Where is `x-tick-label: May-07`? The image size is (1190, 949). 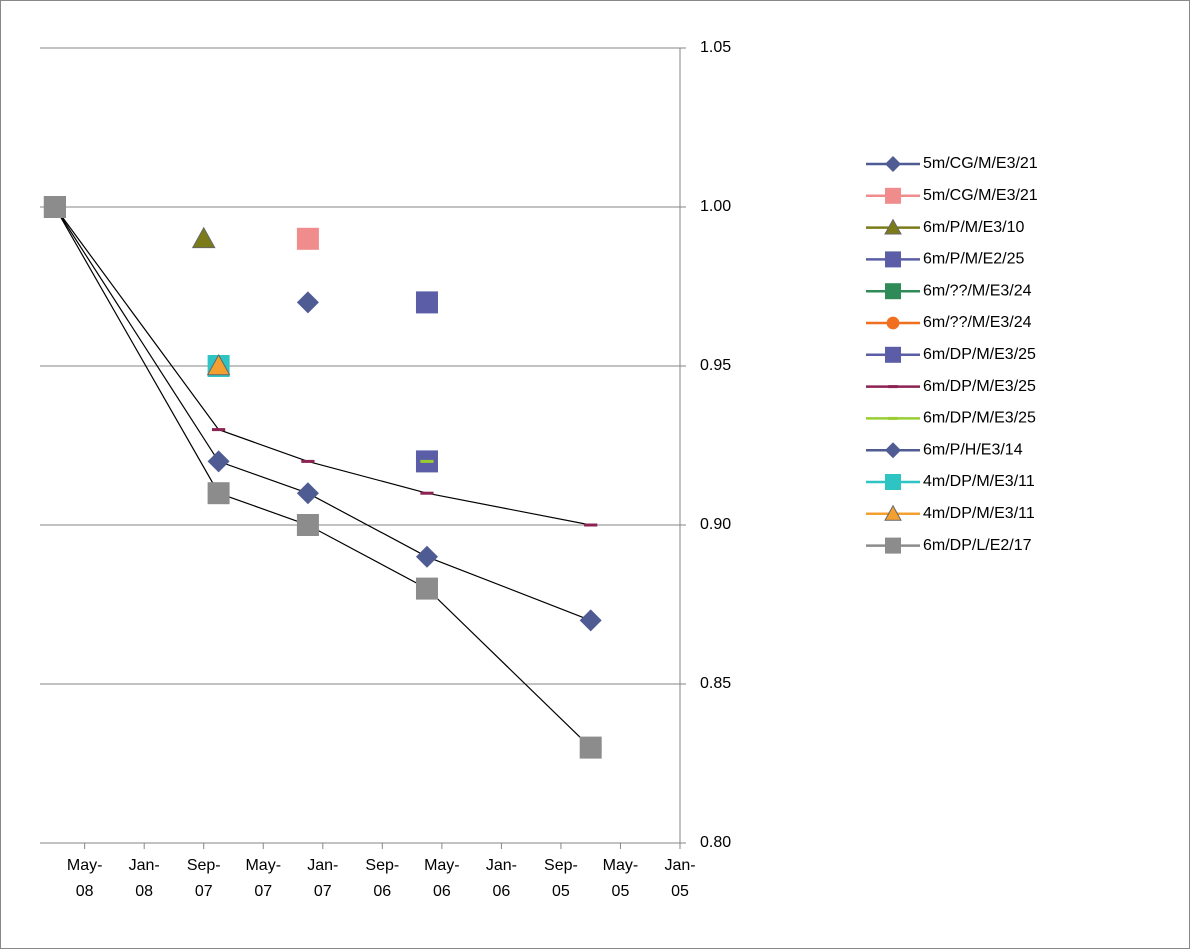
x-tick-label: May-07 is located at coordinates (263, 878).